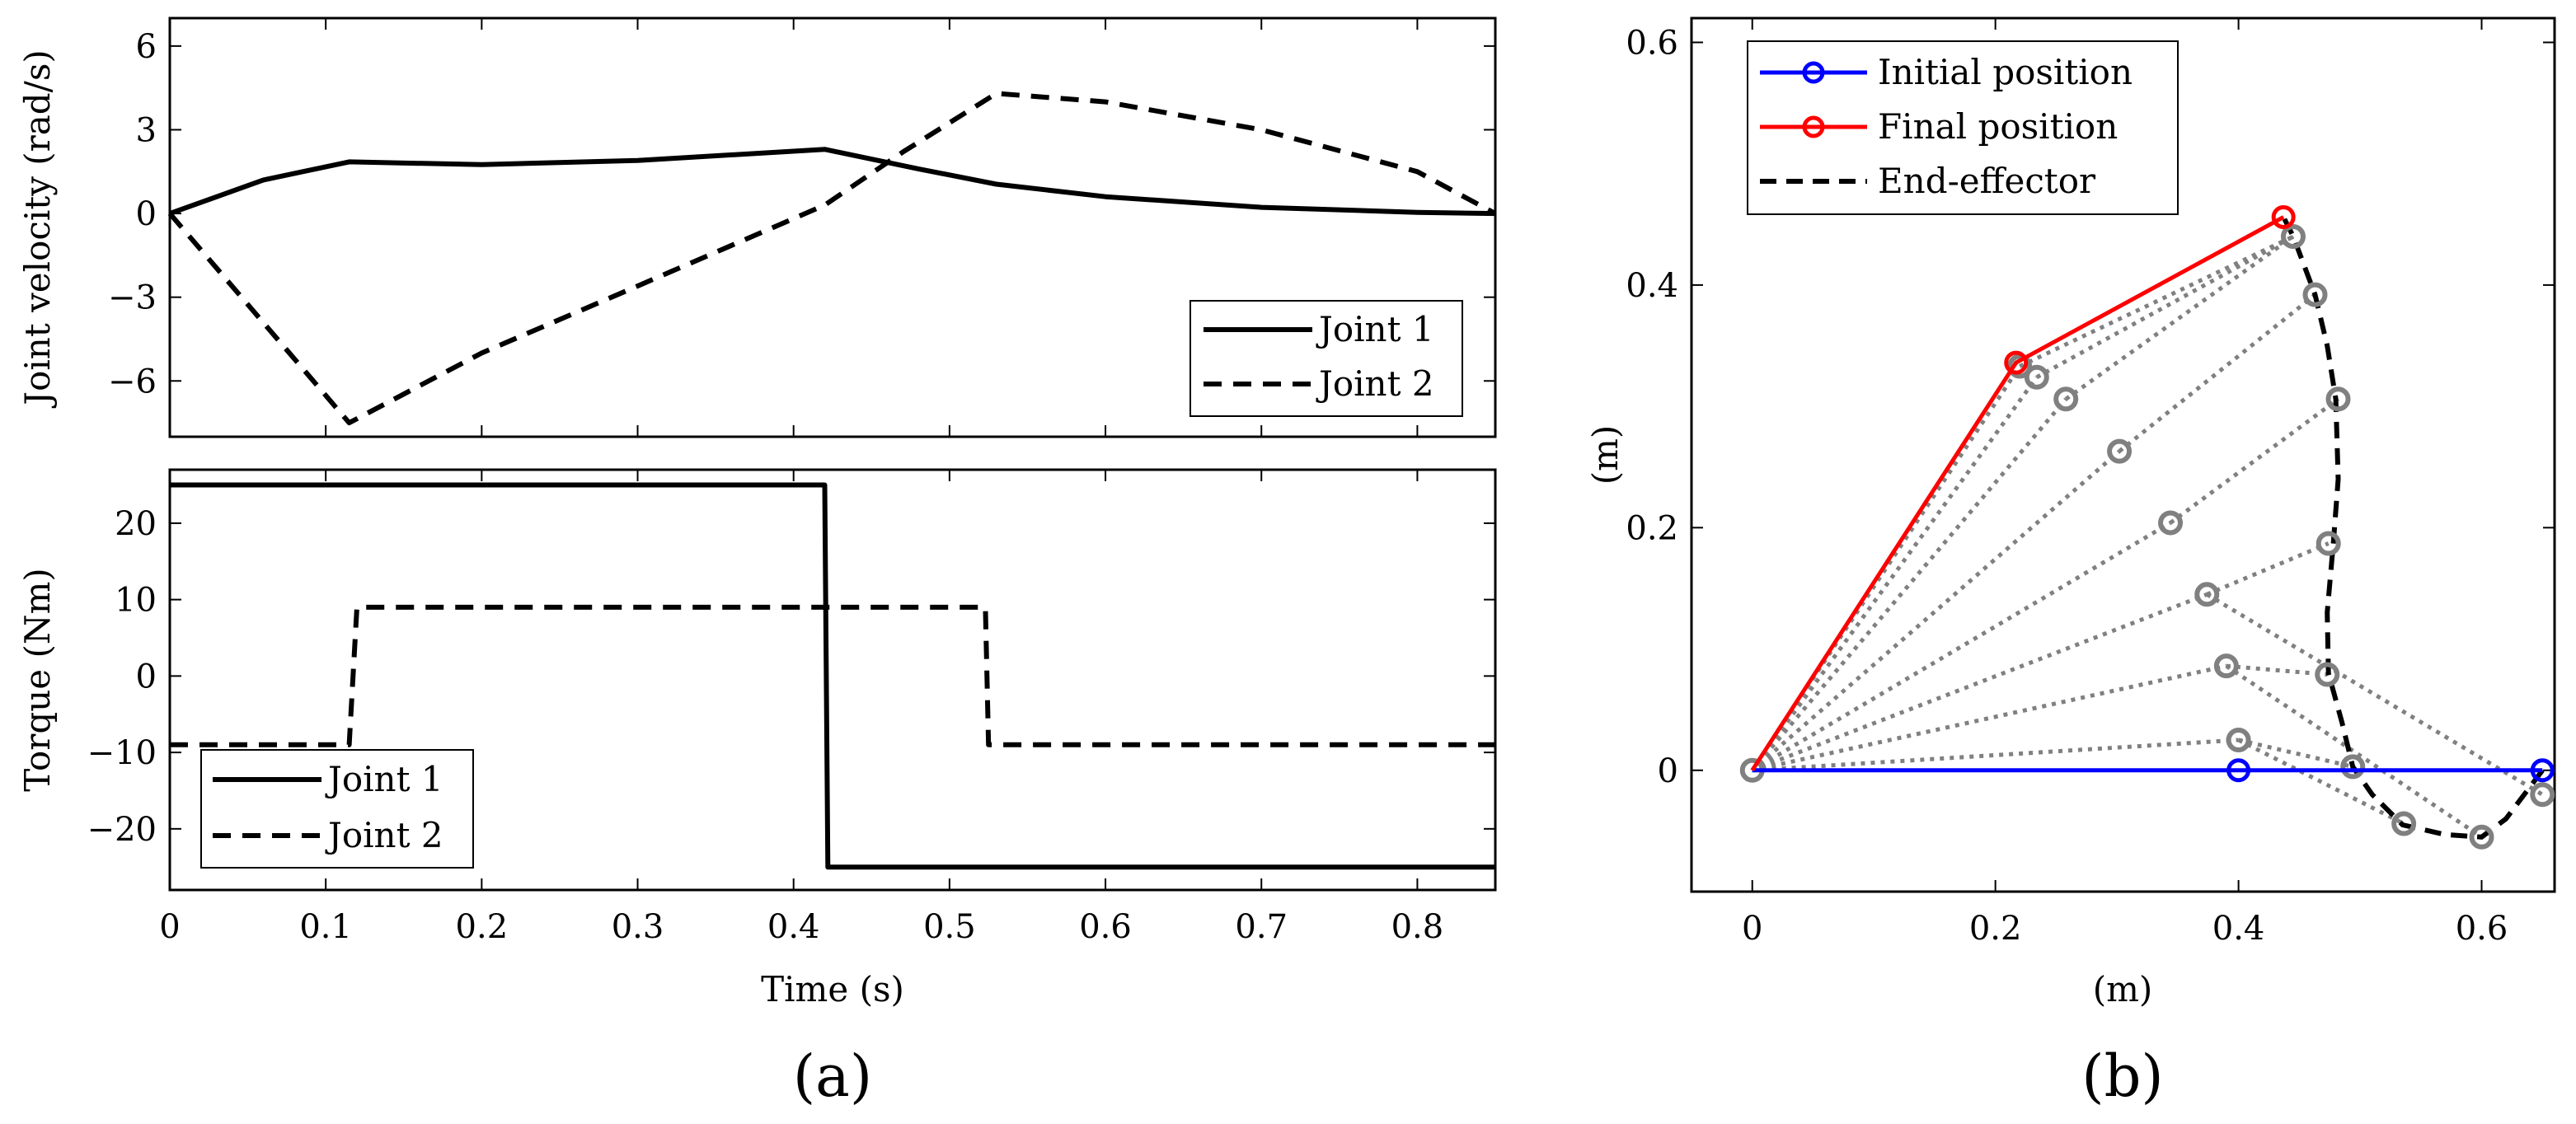 The width and height of the screenshot is (2576, 1124). I want to click on workspace-ytick-label: 0, so click(1668, 771).